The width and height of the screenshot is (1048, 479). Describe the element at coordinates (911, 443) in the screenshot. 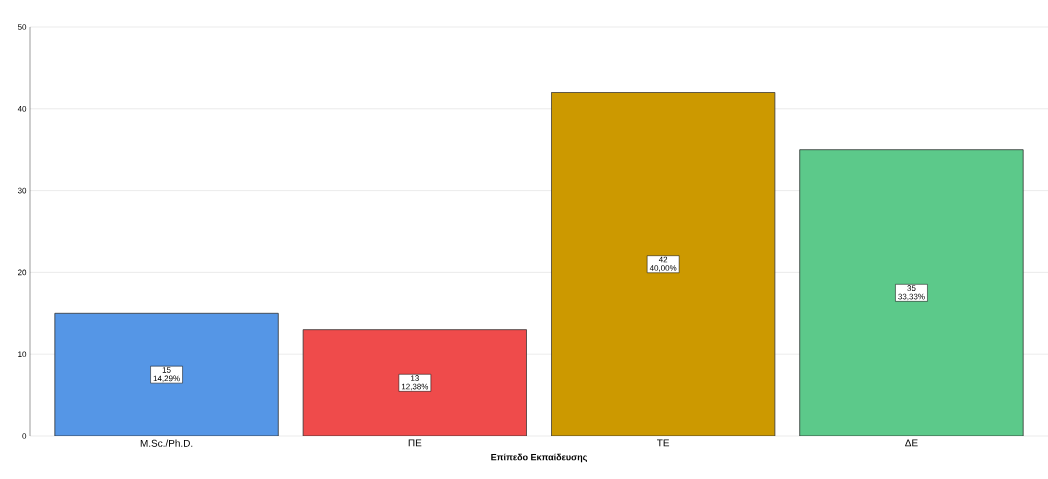

I see `x-tick-label: ΔΕ` at that location.